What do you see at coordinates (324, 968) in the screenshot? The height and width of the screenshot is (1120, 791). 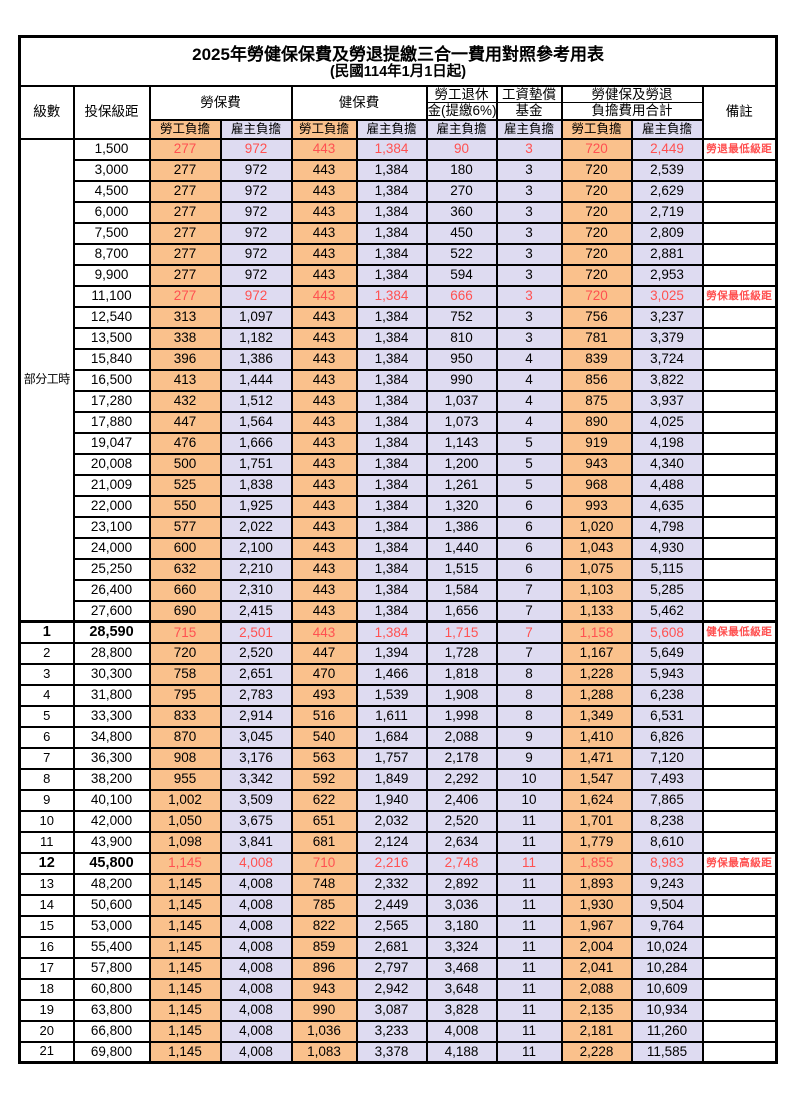 I see `cell-hi_emp: 896` at bounding box center [324, 968].